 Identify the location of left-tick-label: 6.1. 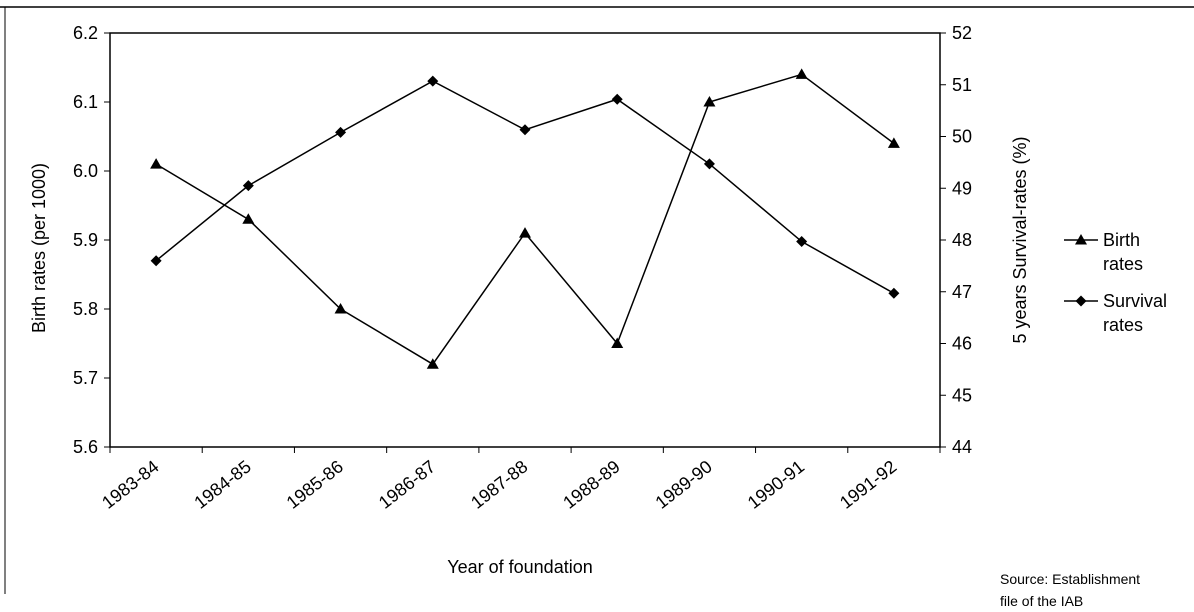
(85, 102).